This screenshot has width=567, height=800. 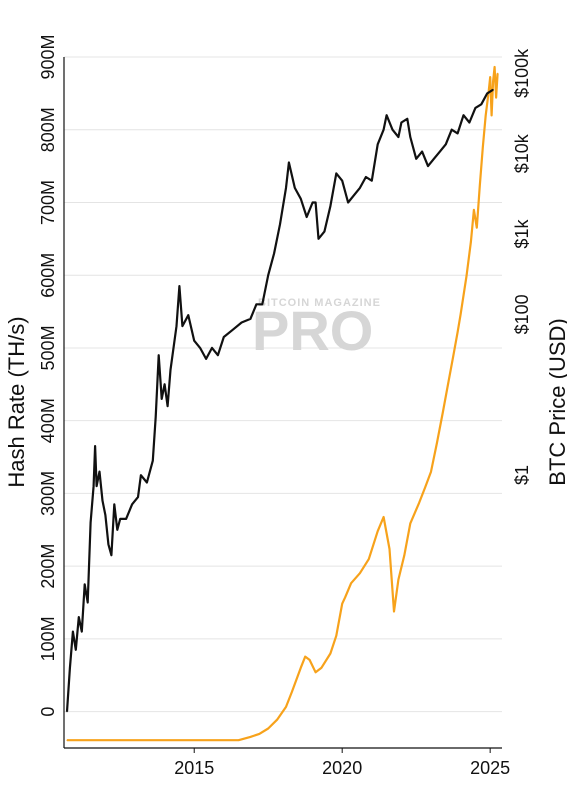 What do you see at coordinates (48, 493) in the screenshot?
I see `y-left-tick-label: 300M` at bounding box center [48, 493].